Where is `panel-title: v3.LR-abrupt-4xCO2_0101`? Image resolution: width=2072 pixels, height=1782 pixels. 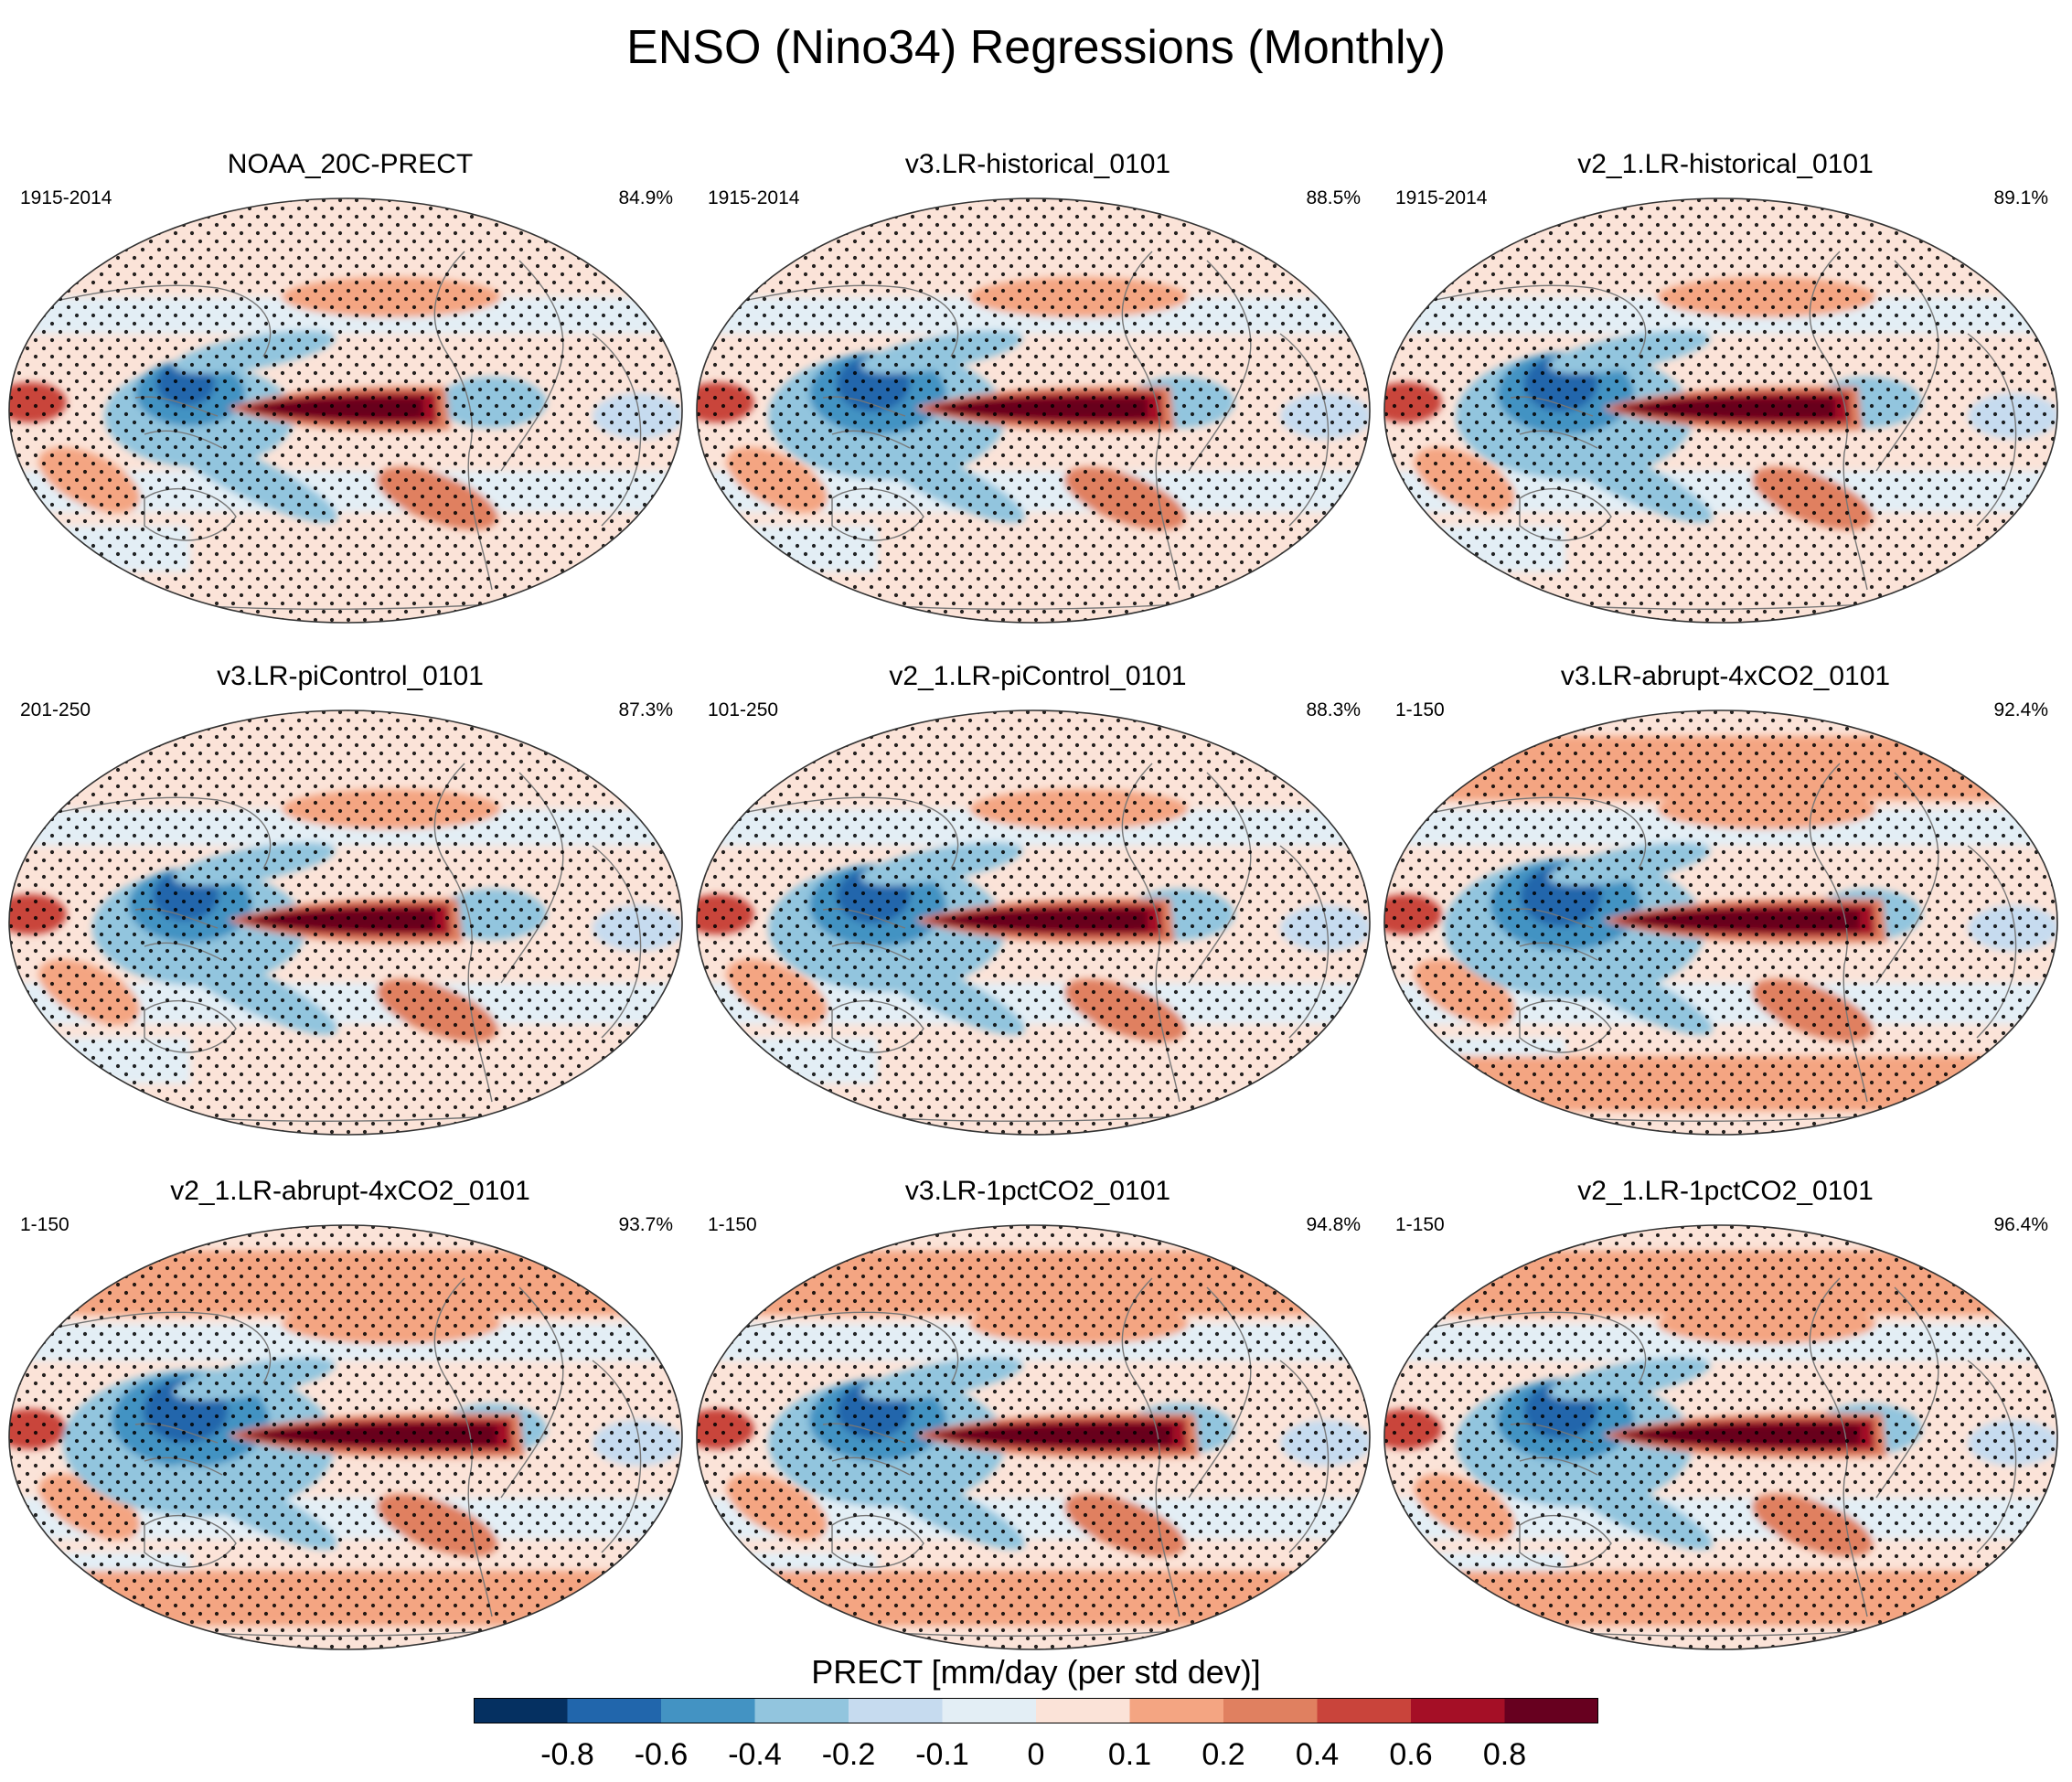
panel-title: v3.LR-abrupt-4xCO2_0101 is located at coordinates (1725, 676).